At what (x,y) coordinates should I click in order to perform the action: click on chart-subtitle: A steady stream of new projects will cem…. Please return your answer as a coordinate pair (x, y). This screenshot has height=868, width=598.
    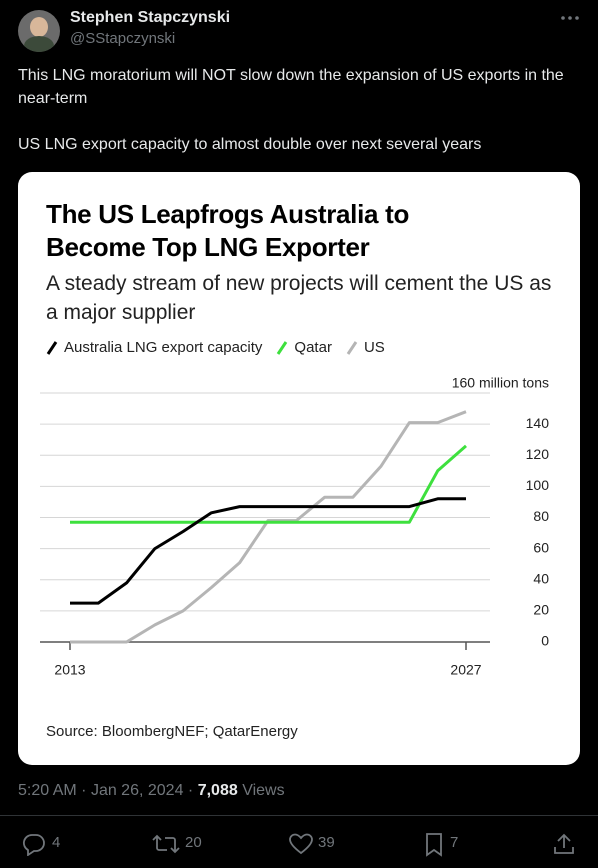
    Looking at the image, I should click on (299, 298).